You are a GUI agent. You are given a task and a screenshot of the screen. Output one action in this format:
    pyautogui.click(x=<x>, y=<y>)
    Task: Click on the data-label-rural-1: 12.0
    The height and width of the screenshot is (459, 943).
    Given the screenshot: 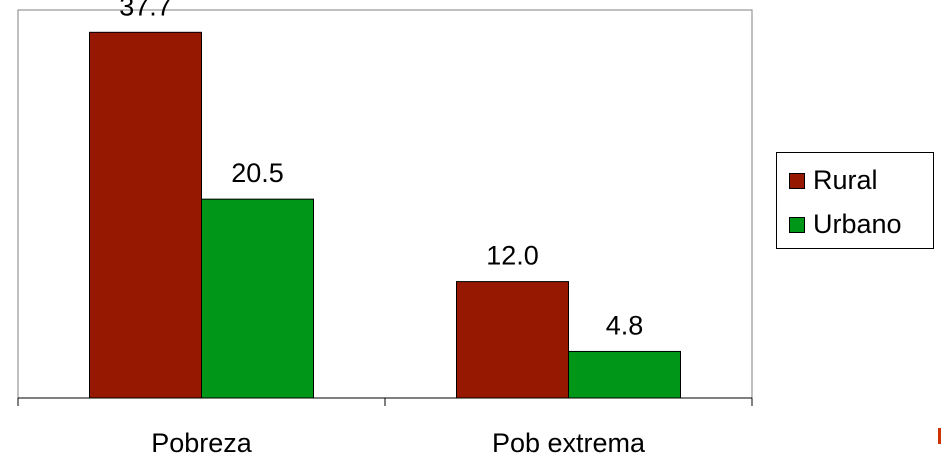 What is the action you would take?
    pyautogui.click(x=512, y=256)
    